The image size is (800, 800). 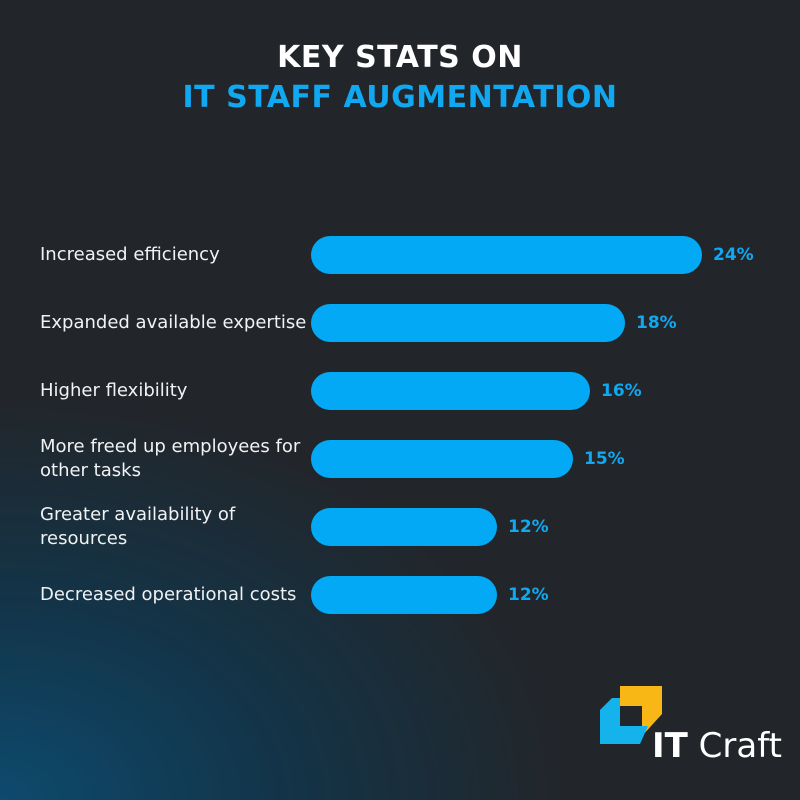 I want to click on category-label: Higher flexibility, so click(x=114, y=390).